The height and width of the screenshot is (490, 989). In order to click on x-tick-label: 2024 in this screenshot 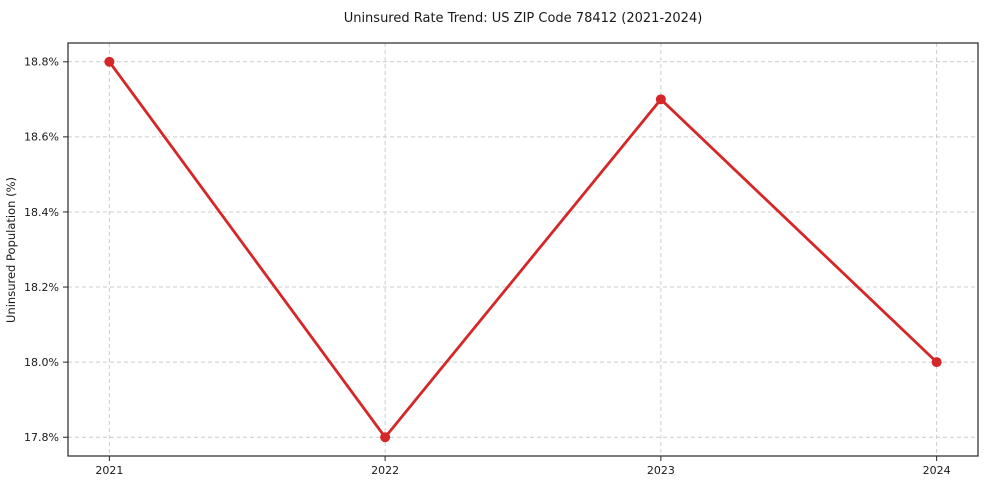, I will do `click(937, 470)`.